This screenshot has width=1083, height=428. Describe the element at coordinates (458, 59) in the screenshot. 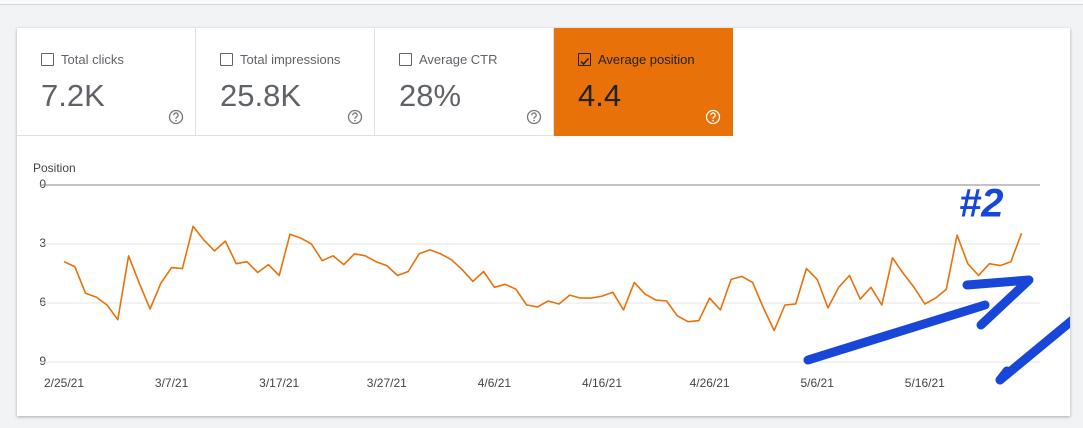

I see `metric-label: Average CTR` at that location.